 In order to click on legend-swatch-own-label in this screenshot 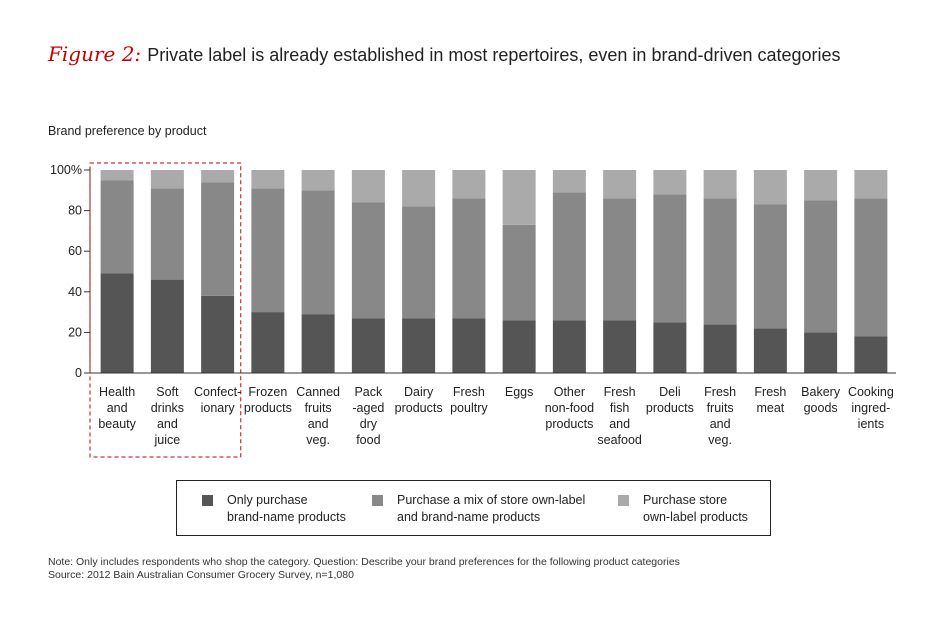, I will do `click(623, 500)`.